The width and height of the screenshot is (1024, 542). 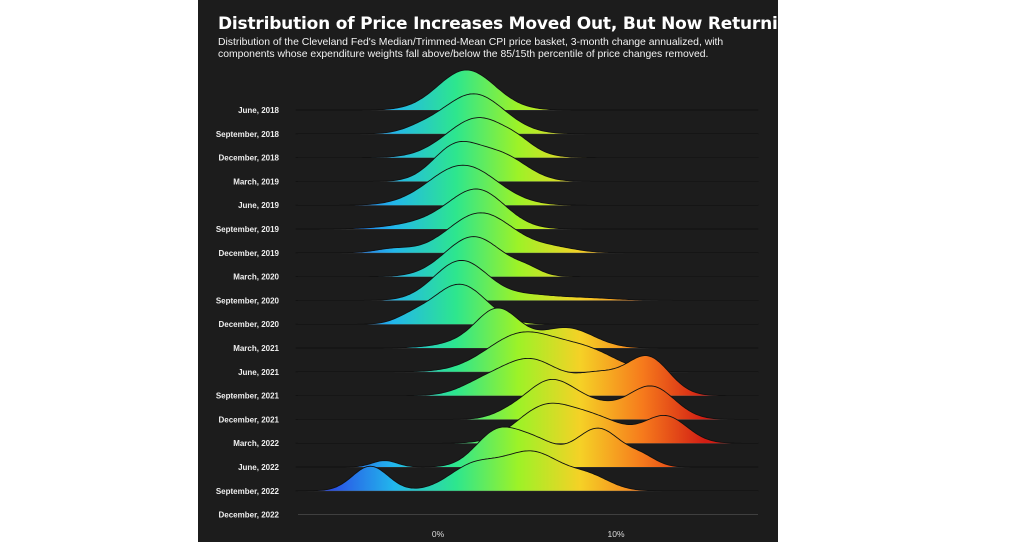 I want to click on row-label: June, 2021, so click(x=258, y=372).